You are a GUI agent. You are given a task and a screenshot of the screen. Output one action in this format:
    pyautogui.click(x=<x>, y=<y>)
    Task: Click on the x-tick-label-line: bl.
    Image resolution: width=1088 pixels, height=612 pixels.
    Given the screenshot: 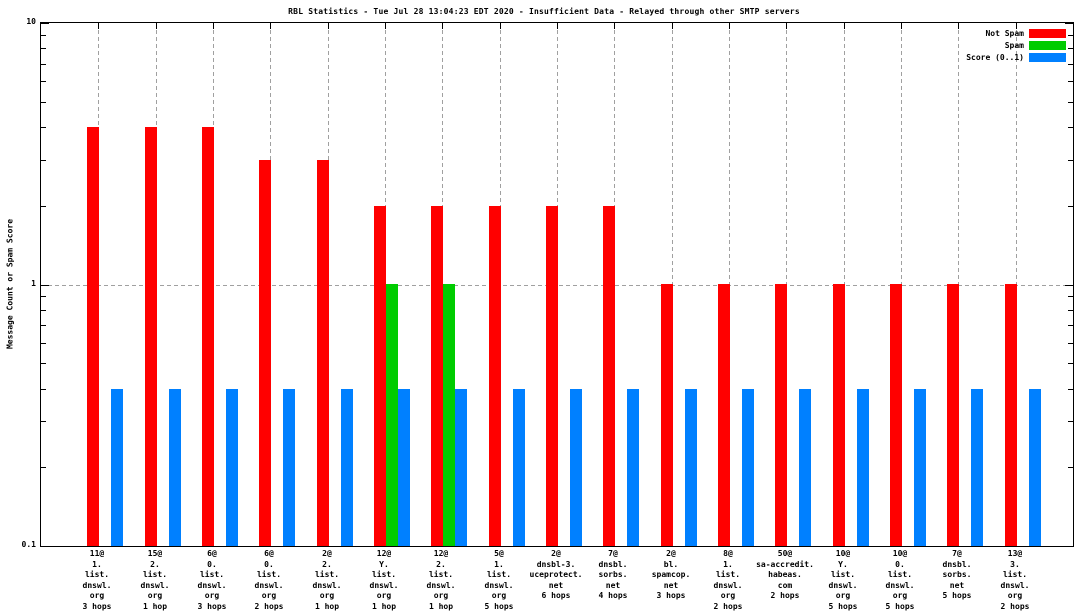 What is the action you would take?
    pyautogui.click(x=671, y=564)
    